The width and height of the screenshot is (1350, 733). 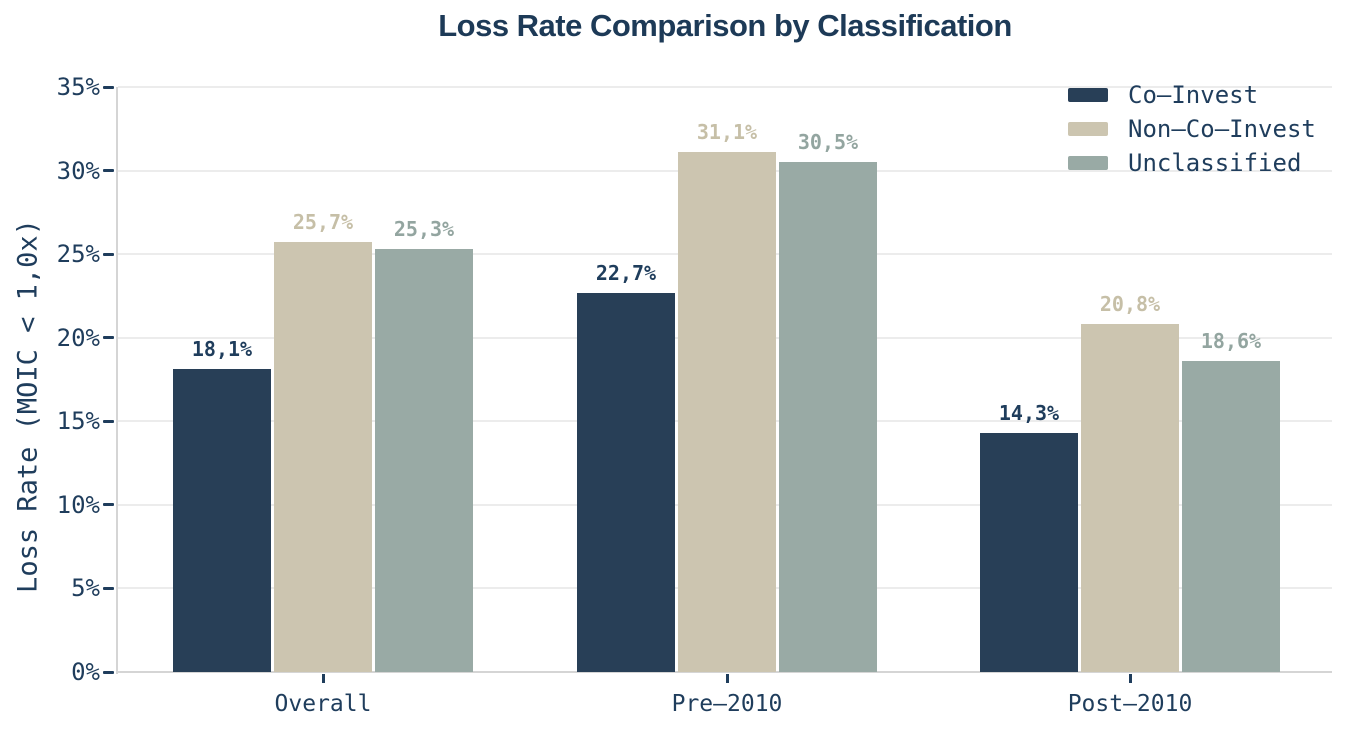 I want to click on x-axis-label: Pre–2010, so click(x=727, y=704).